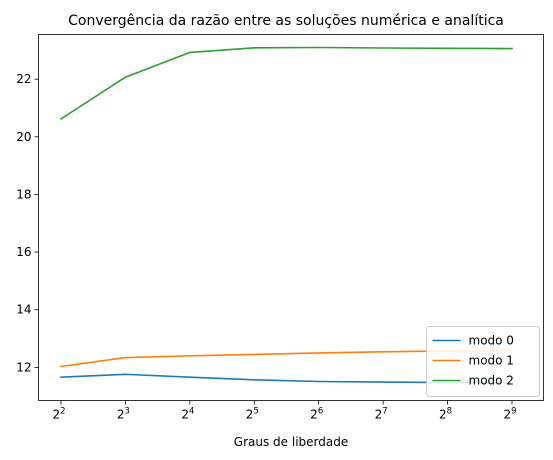 The width and height of the screenshot is (553, 460). Describe the element at coordinates (449, 412) in the screenshot. I see `x-tick-exponent: 8` at that location.